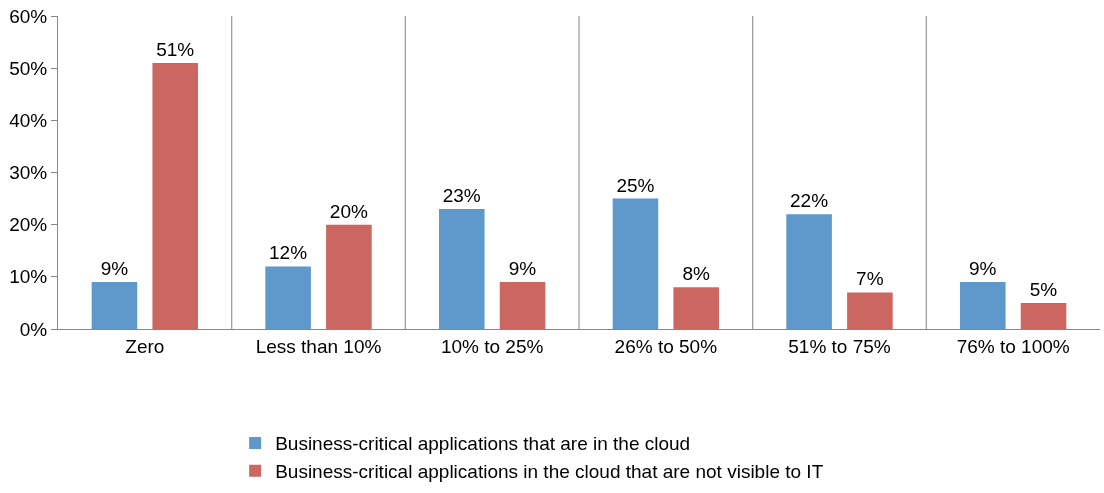 The width and height of the screenshot is (1104, 493). Describe the element at coordinates (696, 274) in the screenshot. I see `data-label: 8%` at that location.